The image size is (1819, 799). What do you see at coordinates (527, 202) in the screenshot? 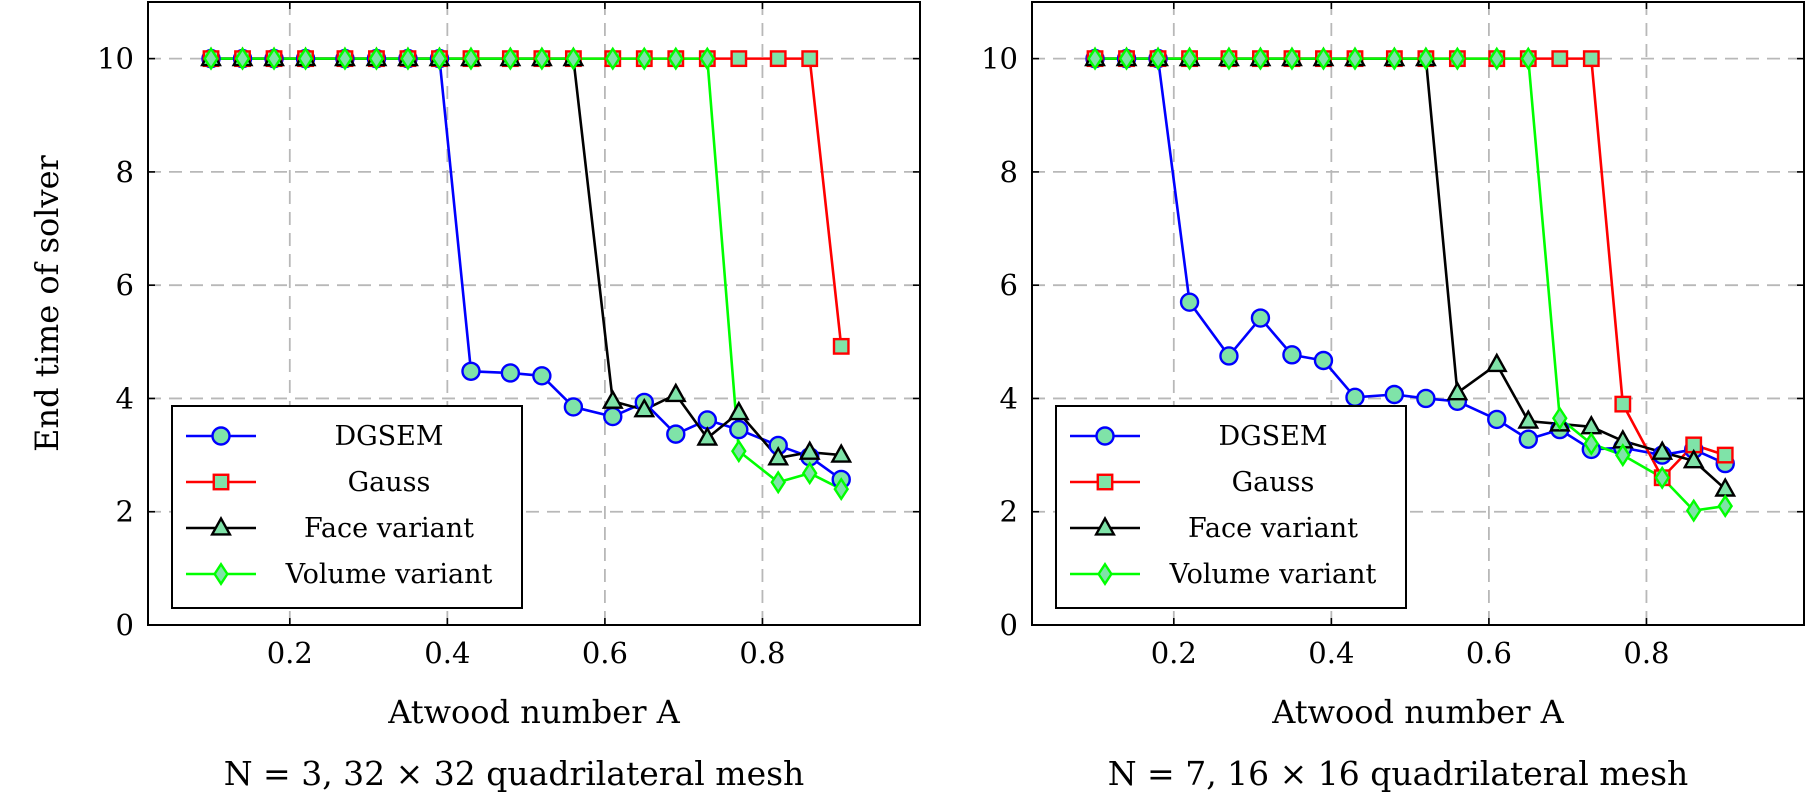
I see `series-line-gauss` at bounding box center [527, 202].